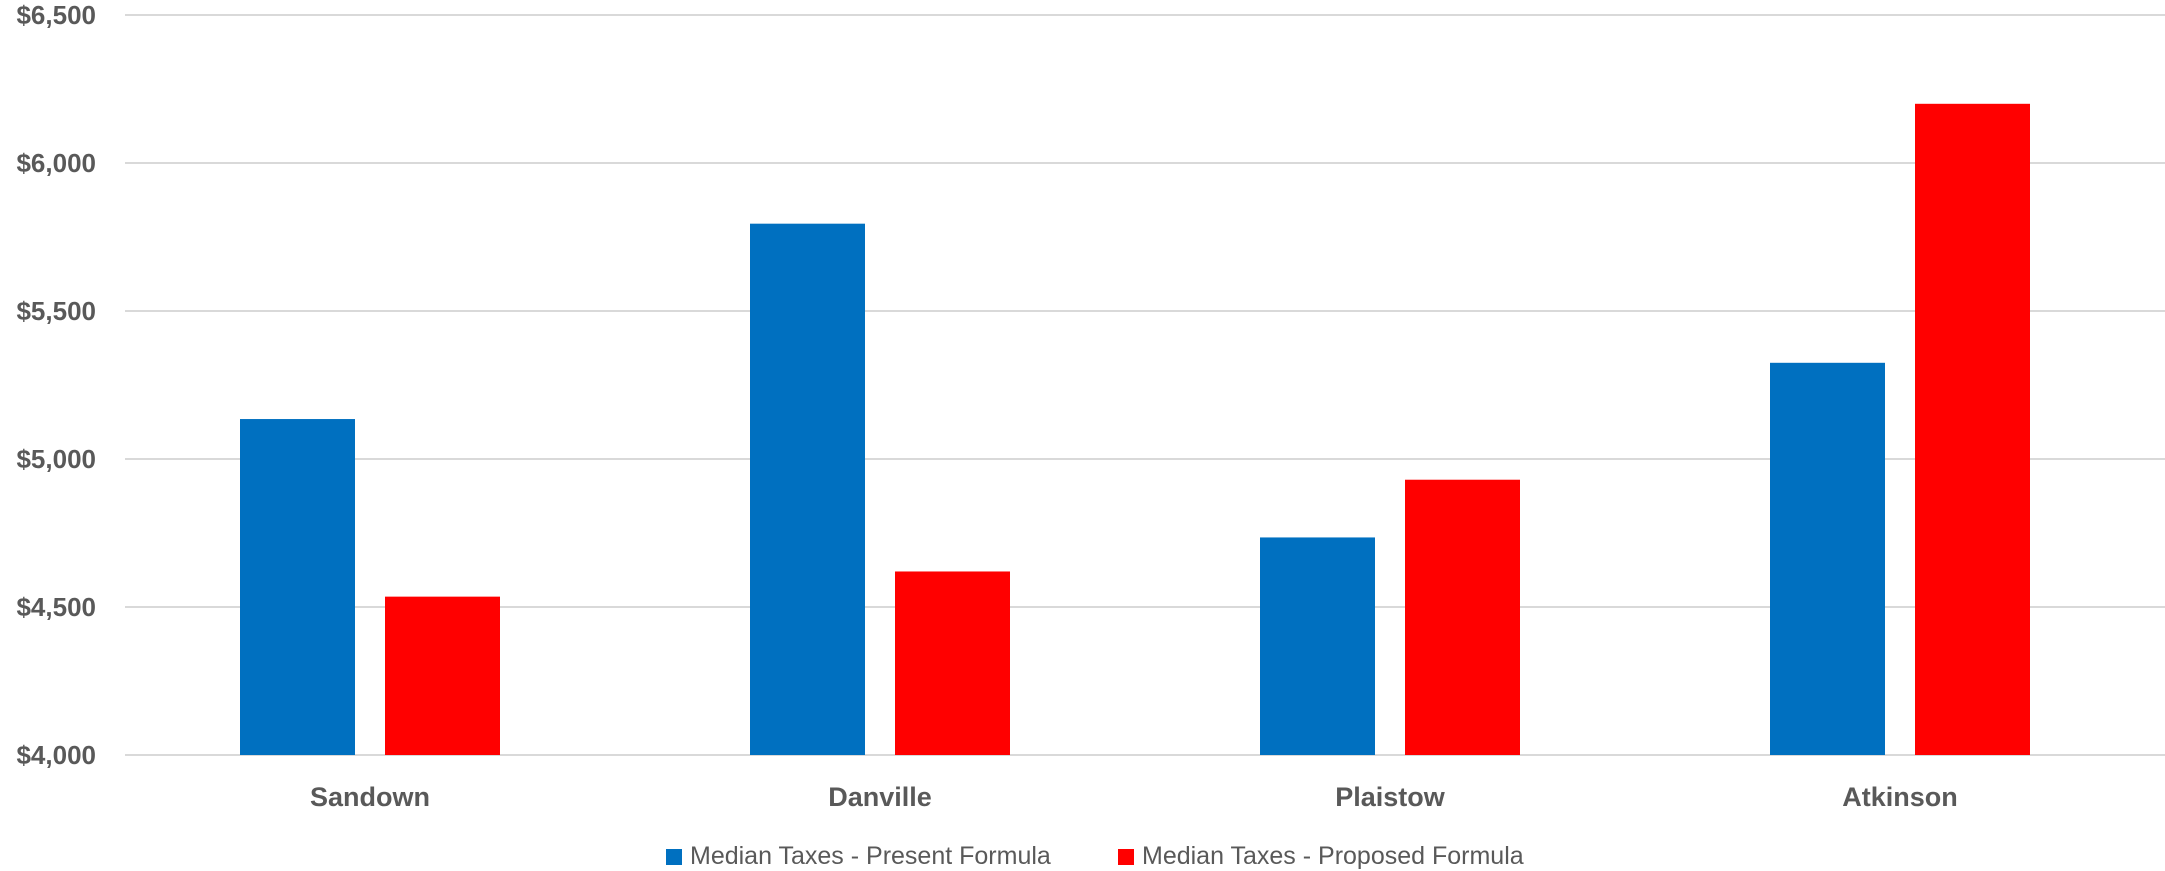 Image resolution: width=2165 pixels, height=871 pixels. Describe the element at coordinates (370, 797) in the screenshot. I see `x-category-label: Sandown` at that location.